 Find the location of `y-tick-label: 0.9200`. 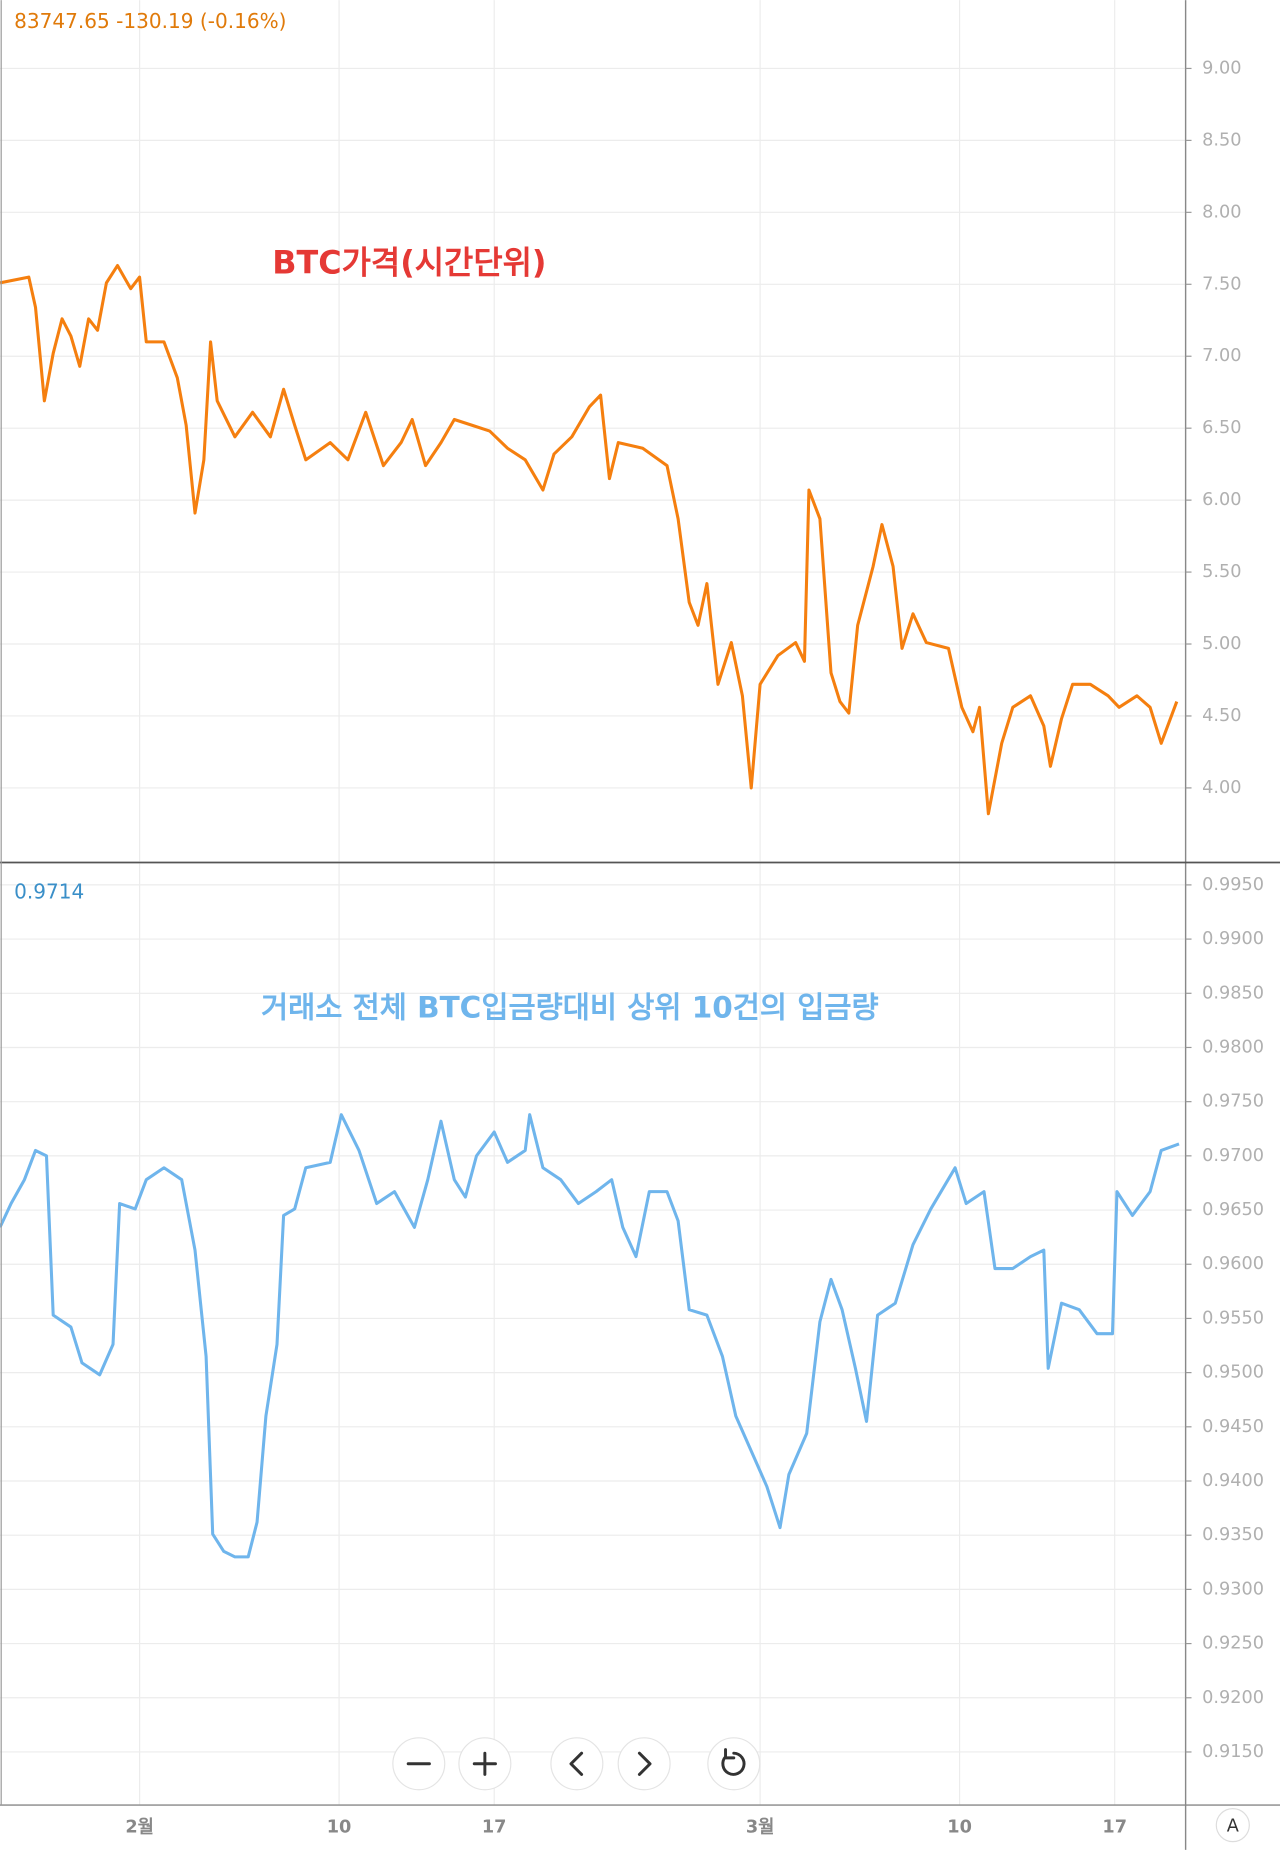

y-tick-label: 0.9200 is located at coordinates (1233, 1698).